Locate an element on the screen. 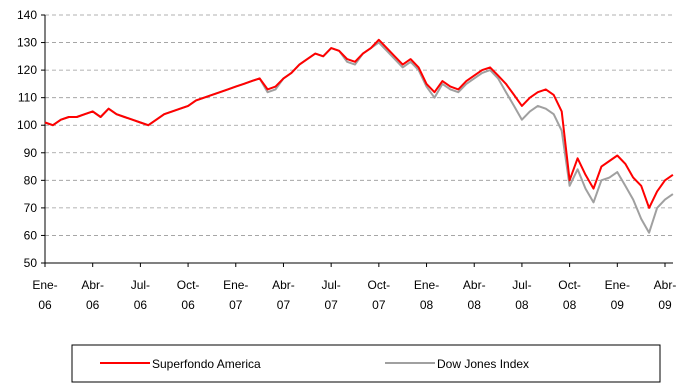 Image resolution: width=694 pixels, height=383 pixels. x-tick-label: Ene-07 is located at coordinates (235, 295).